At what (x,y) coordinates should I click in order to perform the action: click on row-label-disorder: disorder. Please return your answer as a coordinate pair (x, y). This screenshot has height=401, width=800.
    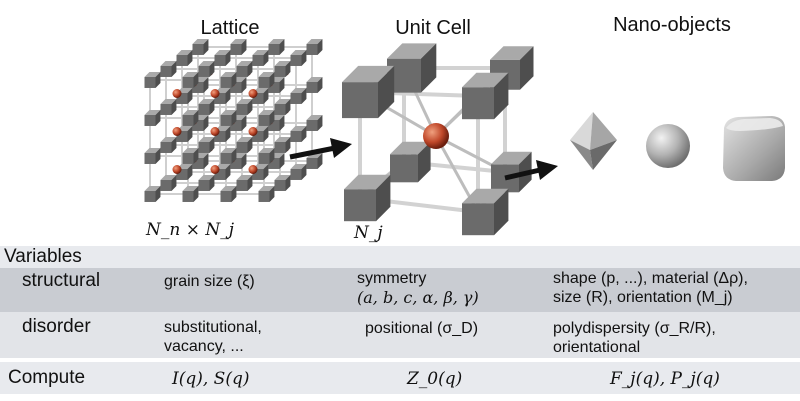
    Looking at the image, I should click on (56, 326).